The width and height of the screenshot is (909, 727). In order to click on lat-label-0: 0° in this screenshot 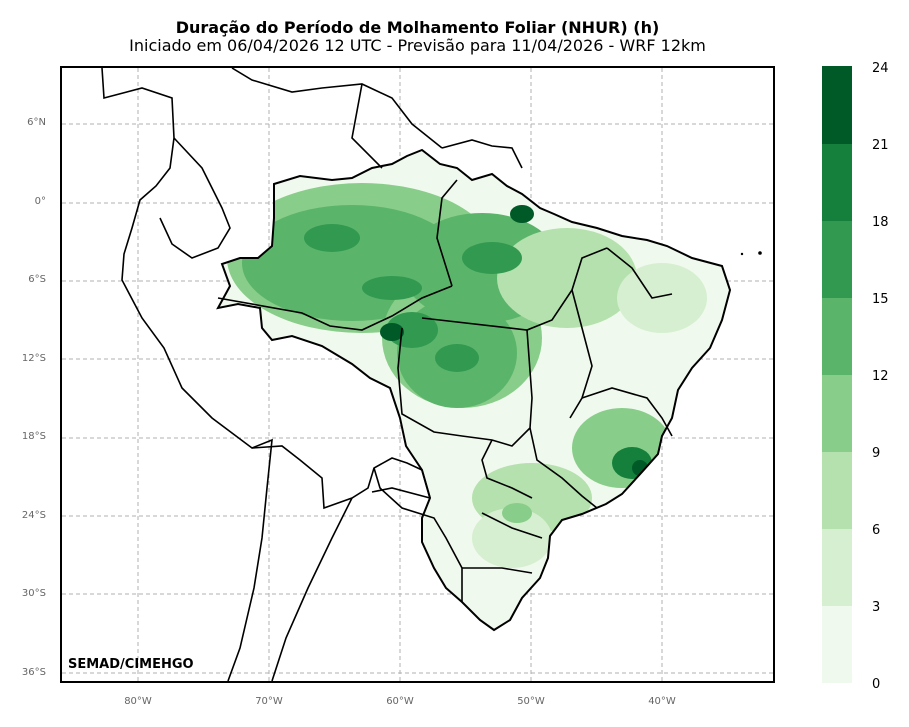, I will do `click(40, 201)`.